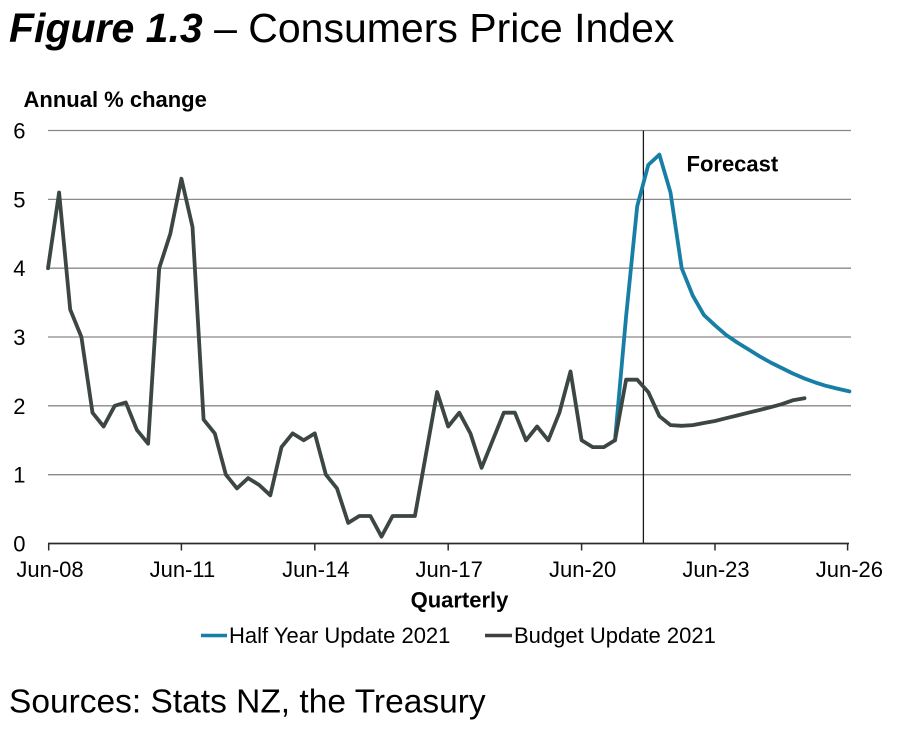  What do you see at coordinates (247, 702) in the screenshot?
I see `svg-text:Sources: Stats NZ, the Treasur: Sources: Stats NZ, the Treasury` at bounding box center [247, 702].